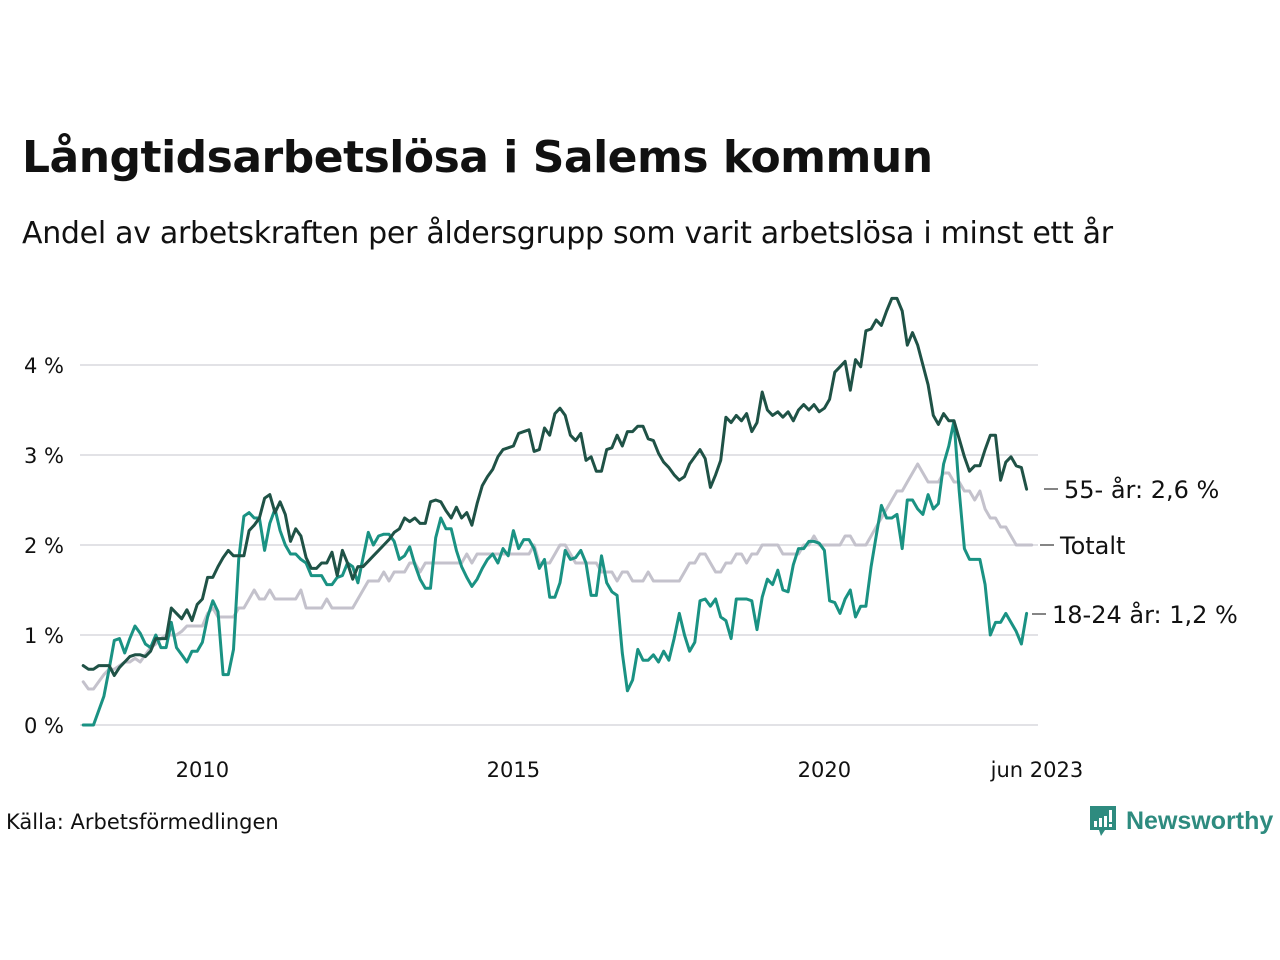 The width and height of the screenshot is (1280, 960). I want to click on y-tick-label: 0 %, so click(44, 726).